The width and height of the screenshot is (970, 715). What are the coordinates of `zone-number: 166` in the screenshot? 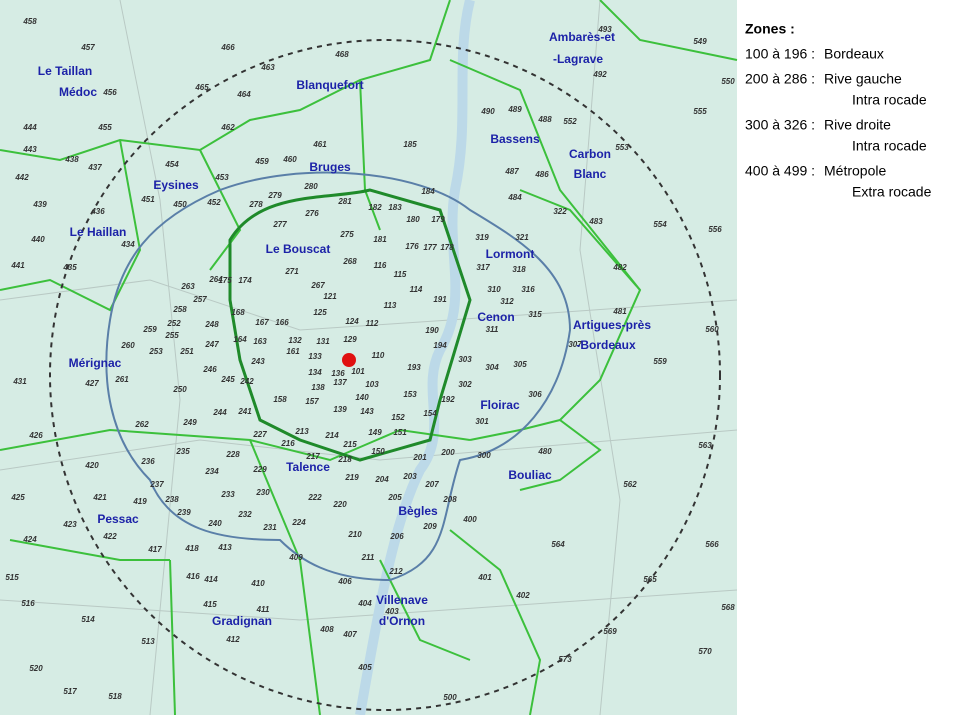 It's located at (282, 322).